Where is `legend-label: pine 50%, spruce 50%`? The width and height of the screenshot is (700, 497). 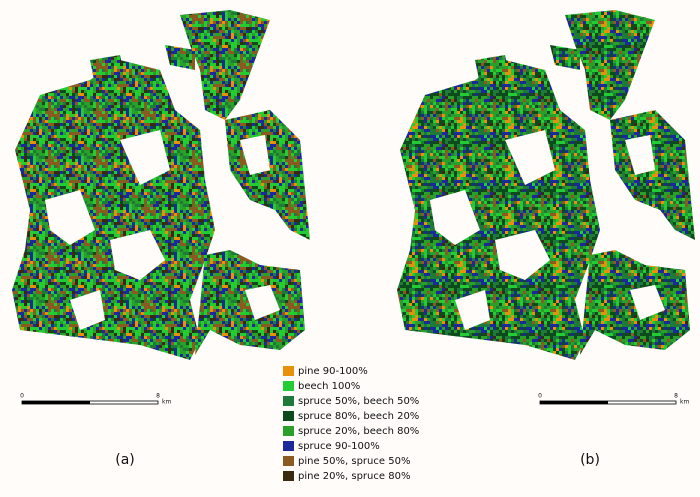 legend-label: pine 50%, spruce 50% is located at coordinates (354, 461).